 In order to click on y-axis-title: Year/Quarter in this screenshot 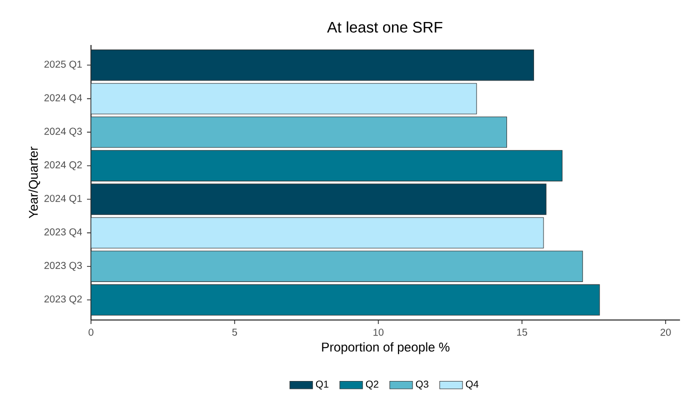, I will do `click(34, 182)`.